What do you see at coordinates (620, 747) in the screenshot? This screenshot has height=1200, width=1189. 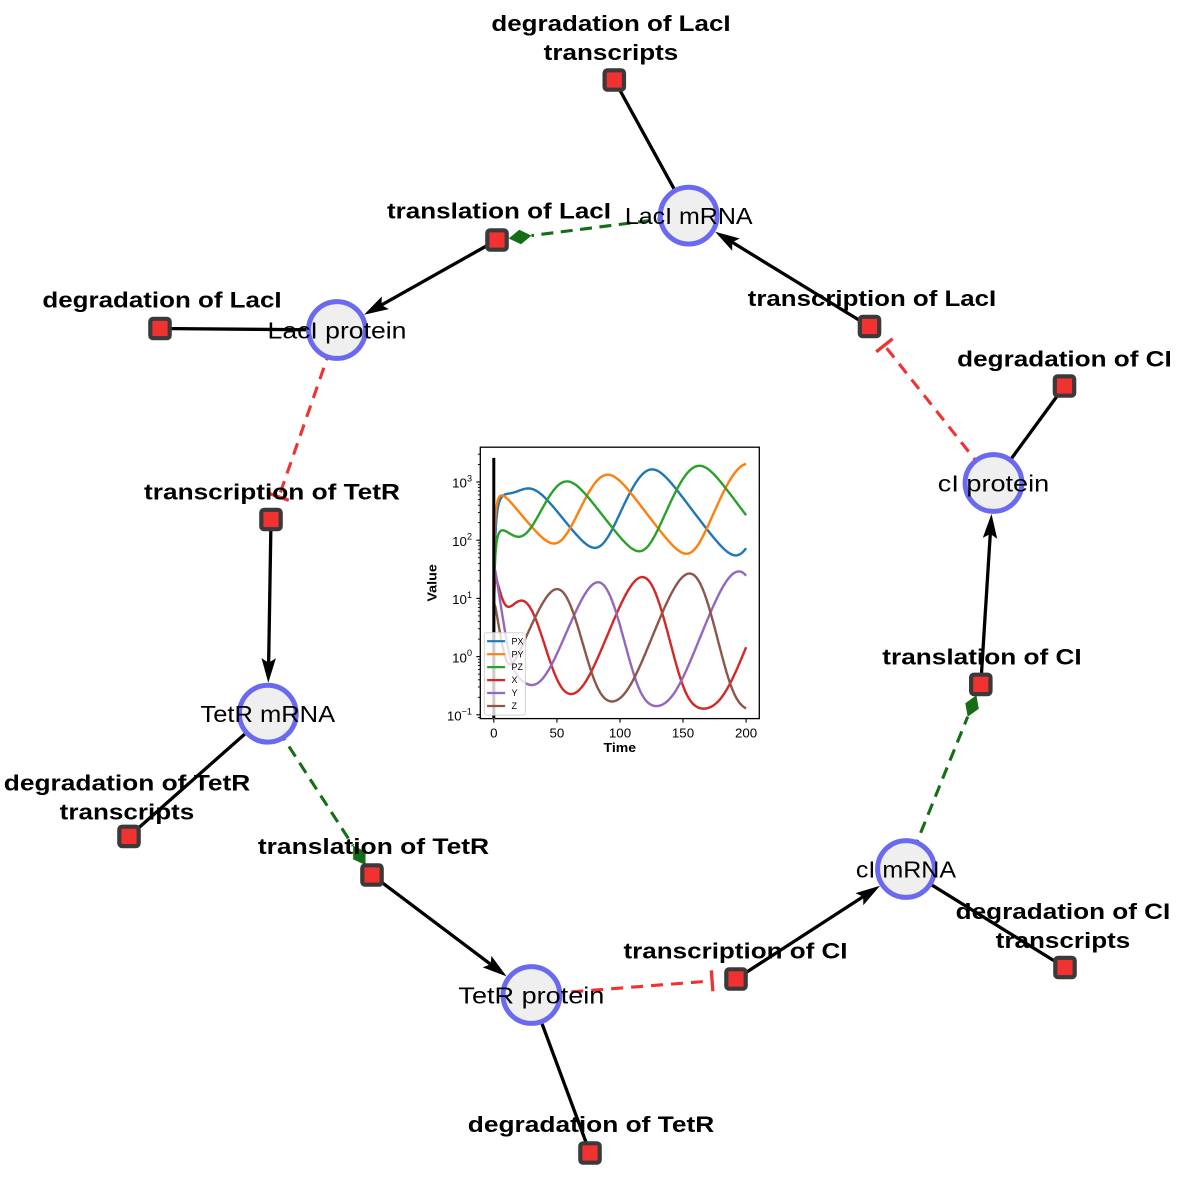 I see `svg-text: Time` at bounding box center [620, 747].